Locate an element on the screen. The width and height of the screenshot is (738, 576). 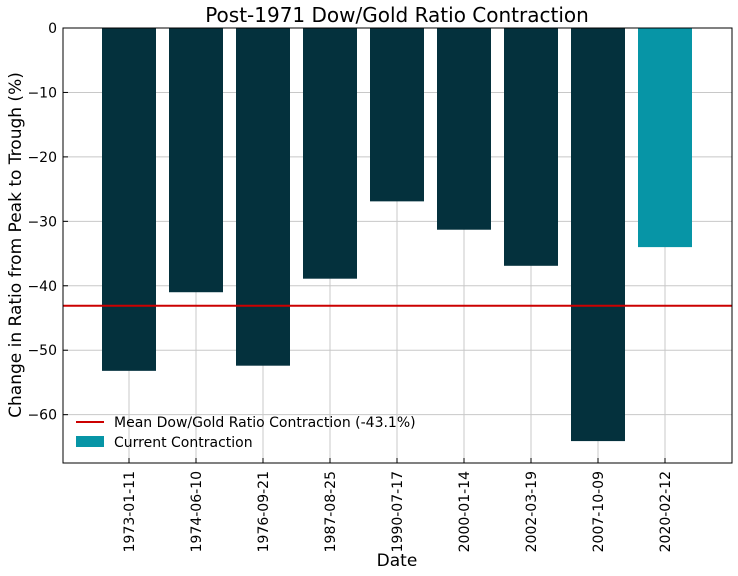
y-tick-label: −40 is located at coordinates (42, 287).